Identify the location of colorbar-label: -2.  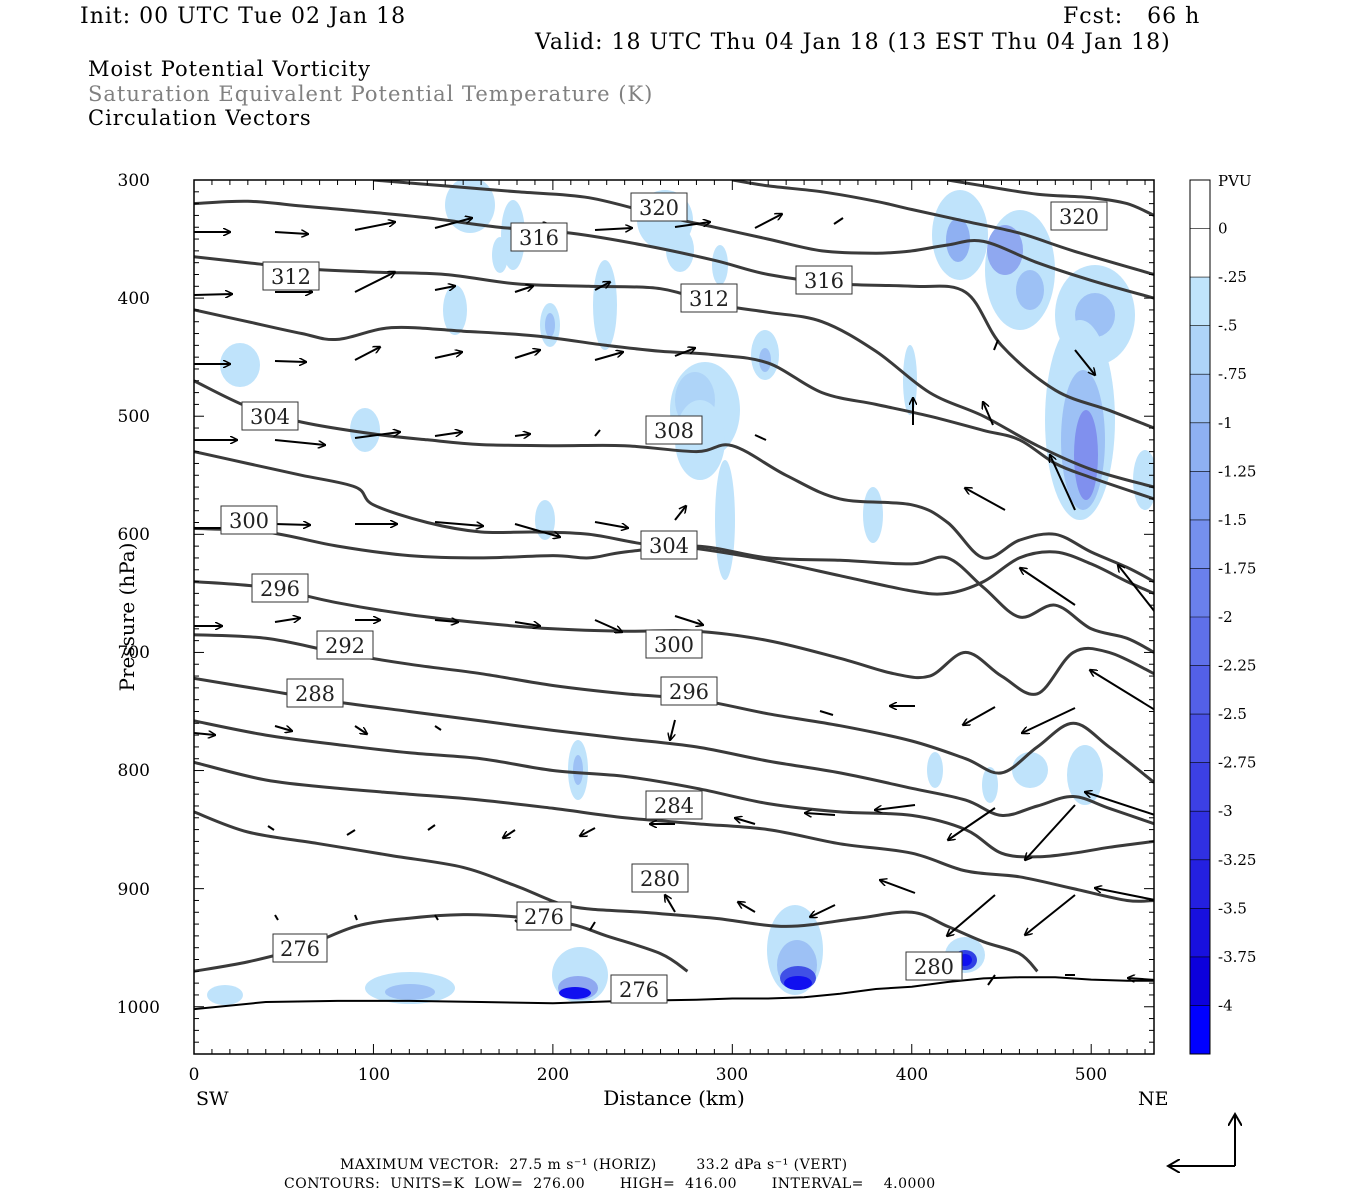
(1225, 617).